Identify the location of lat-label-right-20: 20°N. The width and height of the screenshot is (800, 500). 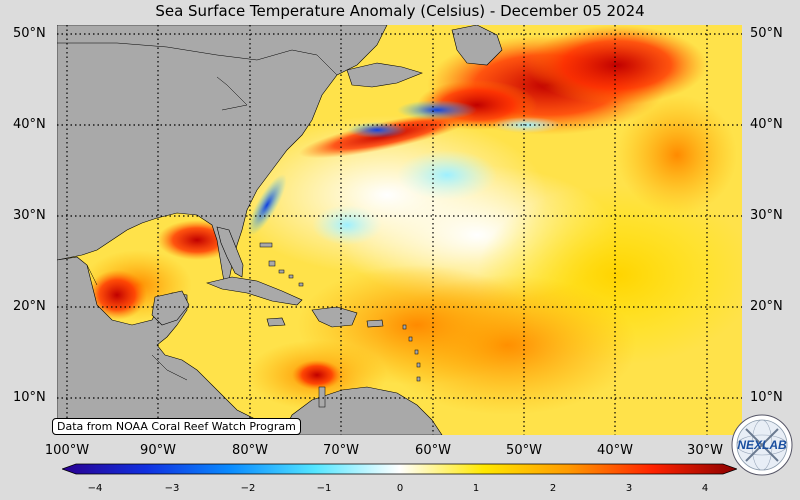
(766, 306).